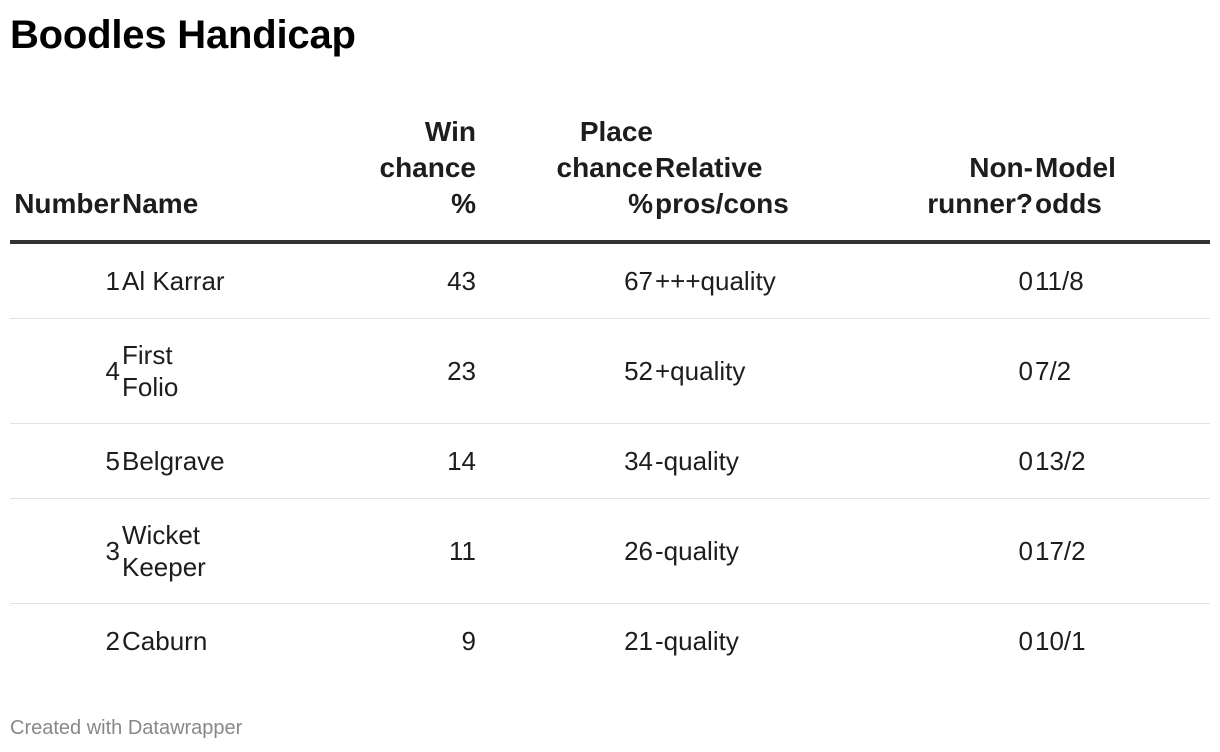 This screenshot has height=752, width=1220. I want to click on table-row: 5 Belgrave 14 34 -quality 0 13/2, so click(610, 461).